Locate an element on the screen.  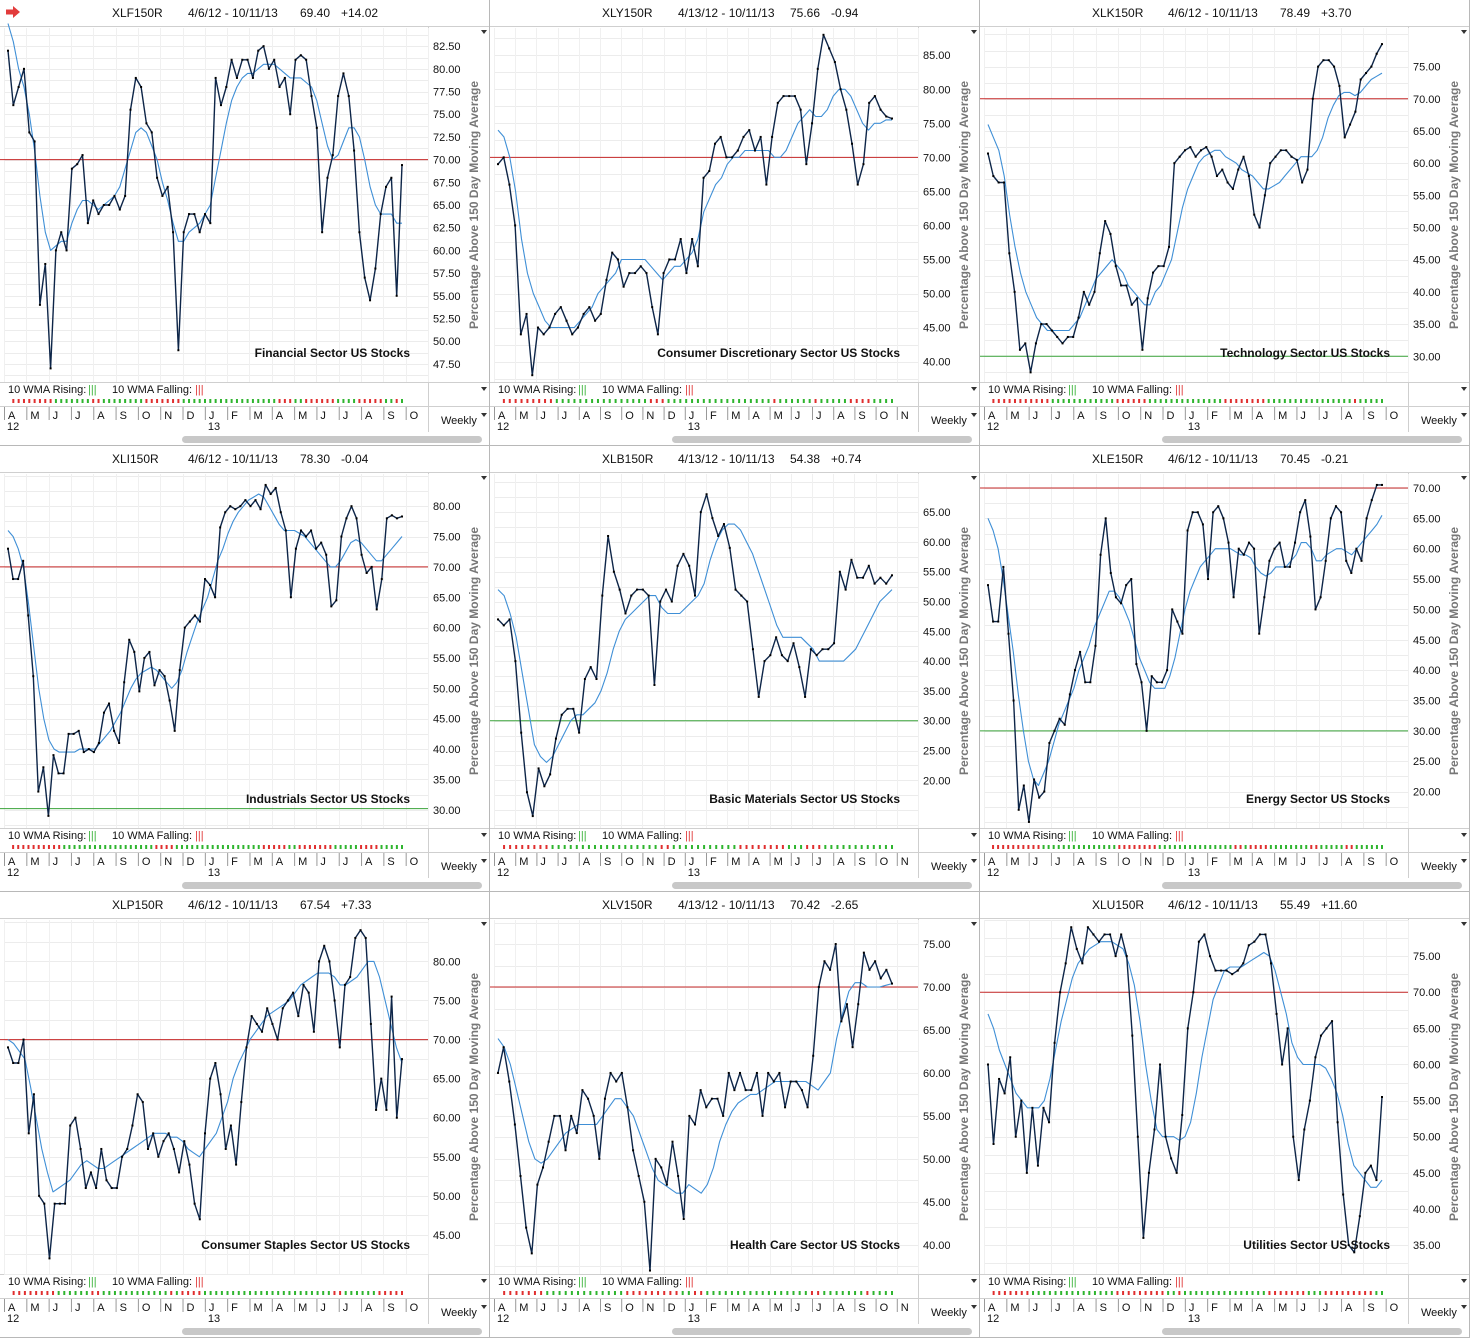
right-arrow-alert-icon is located at coordinates (13, 12).